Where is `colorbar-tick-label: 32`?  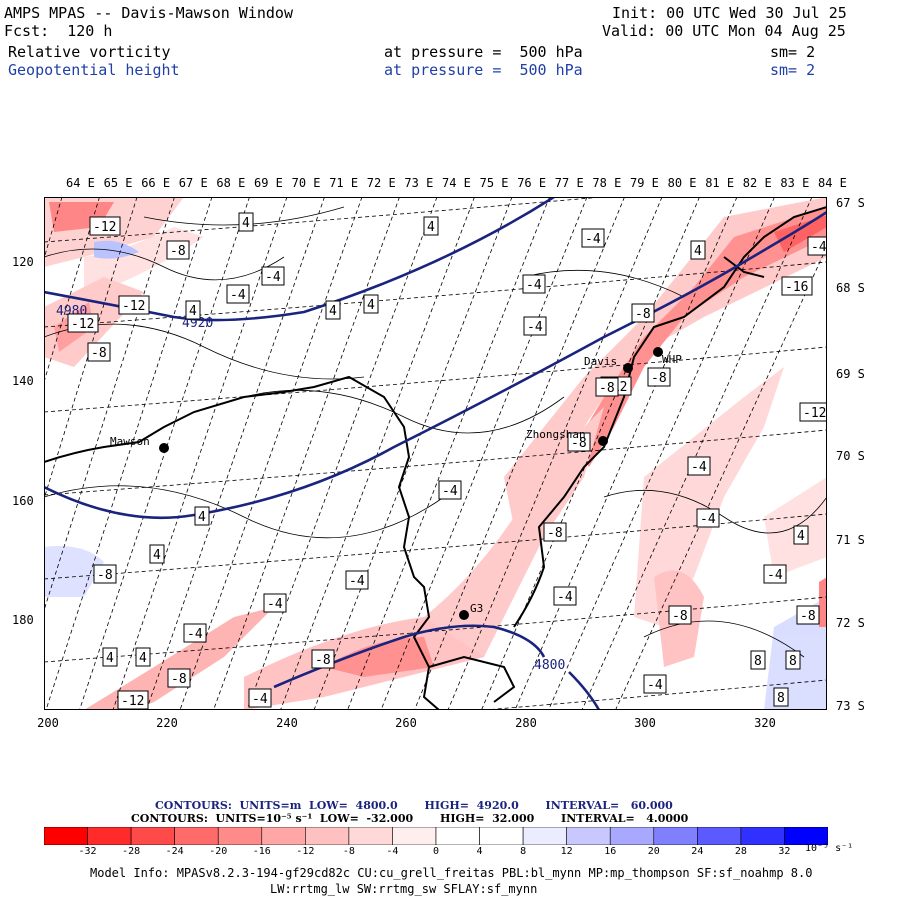 colorbar-tick-label: 32 is located at coordinates (784, 851).